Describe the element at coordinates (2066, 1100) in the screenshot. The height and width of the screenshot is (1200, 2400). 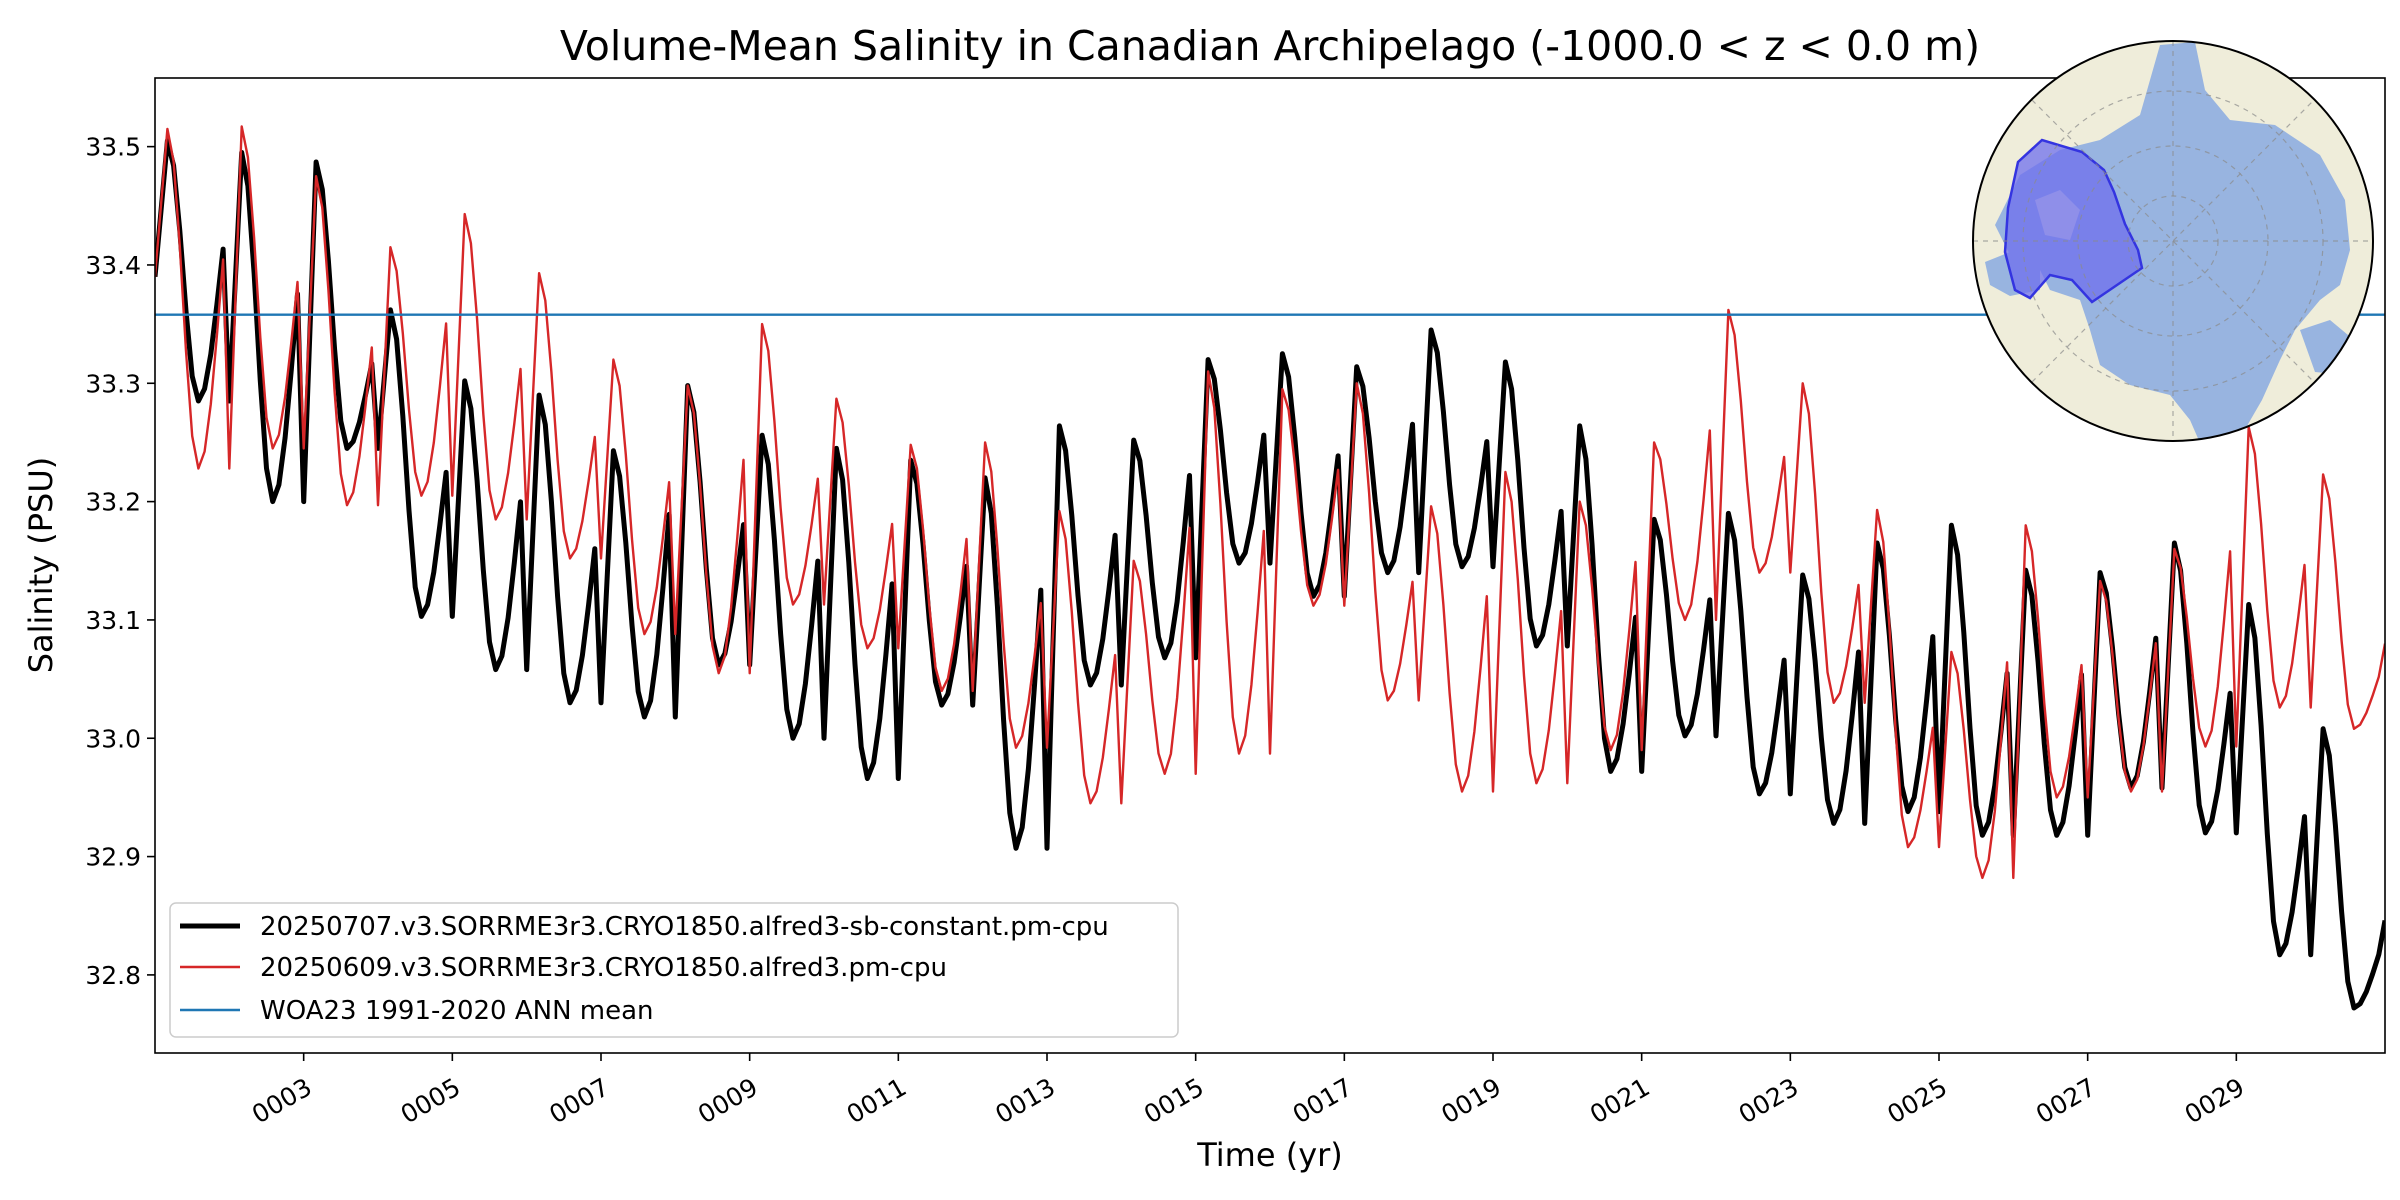
I see `x-tick-label: 0027` at that location.